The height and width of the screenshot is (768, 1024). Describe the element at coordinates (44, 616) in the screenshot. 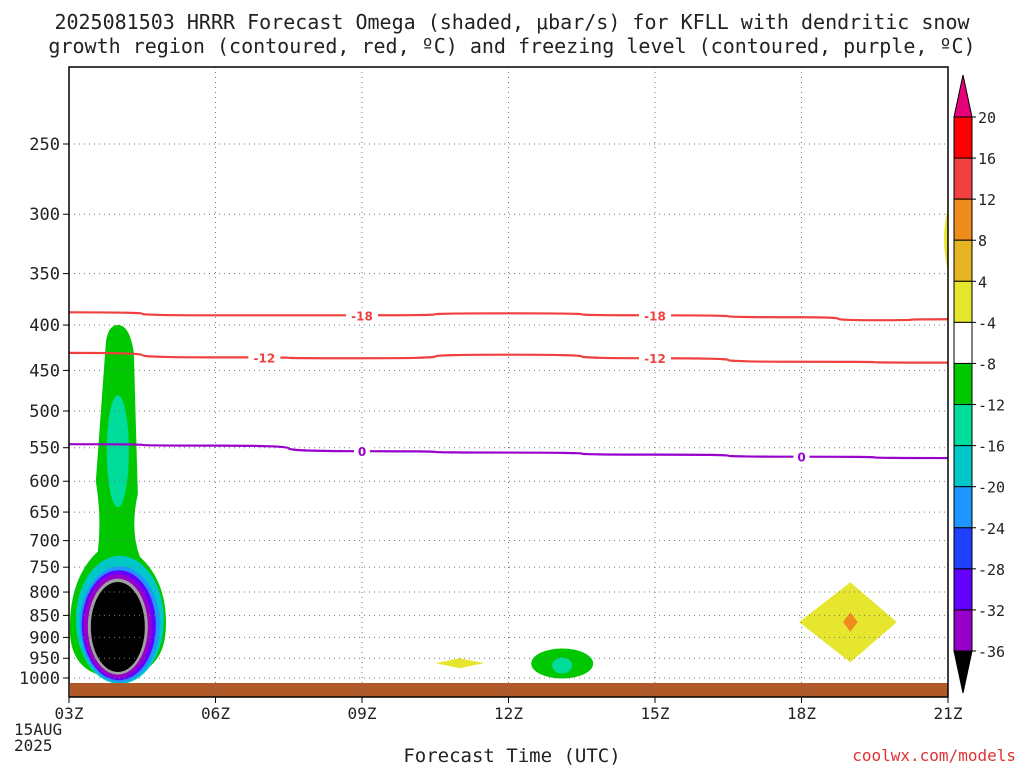

I see `y-tick-label: 850` at that location.